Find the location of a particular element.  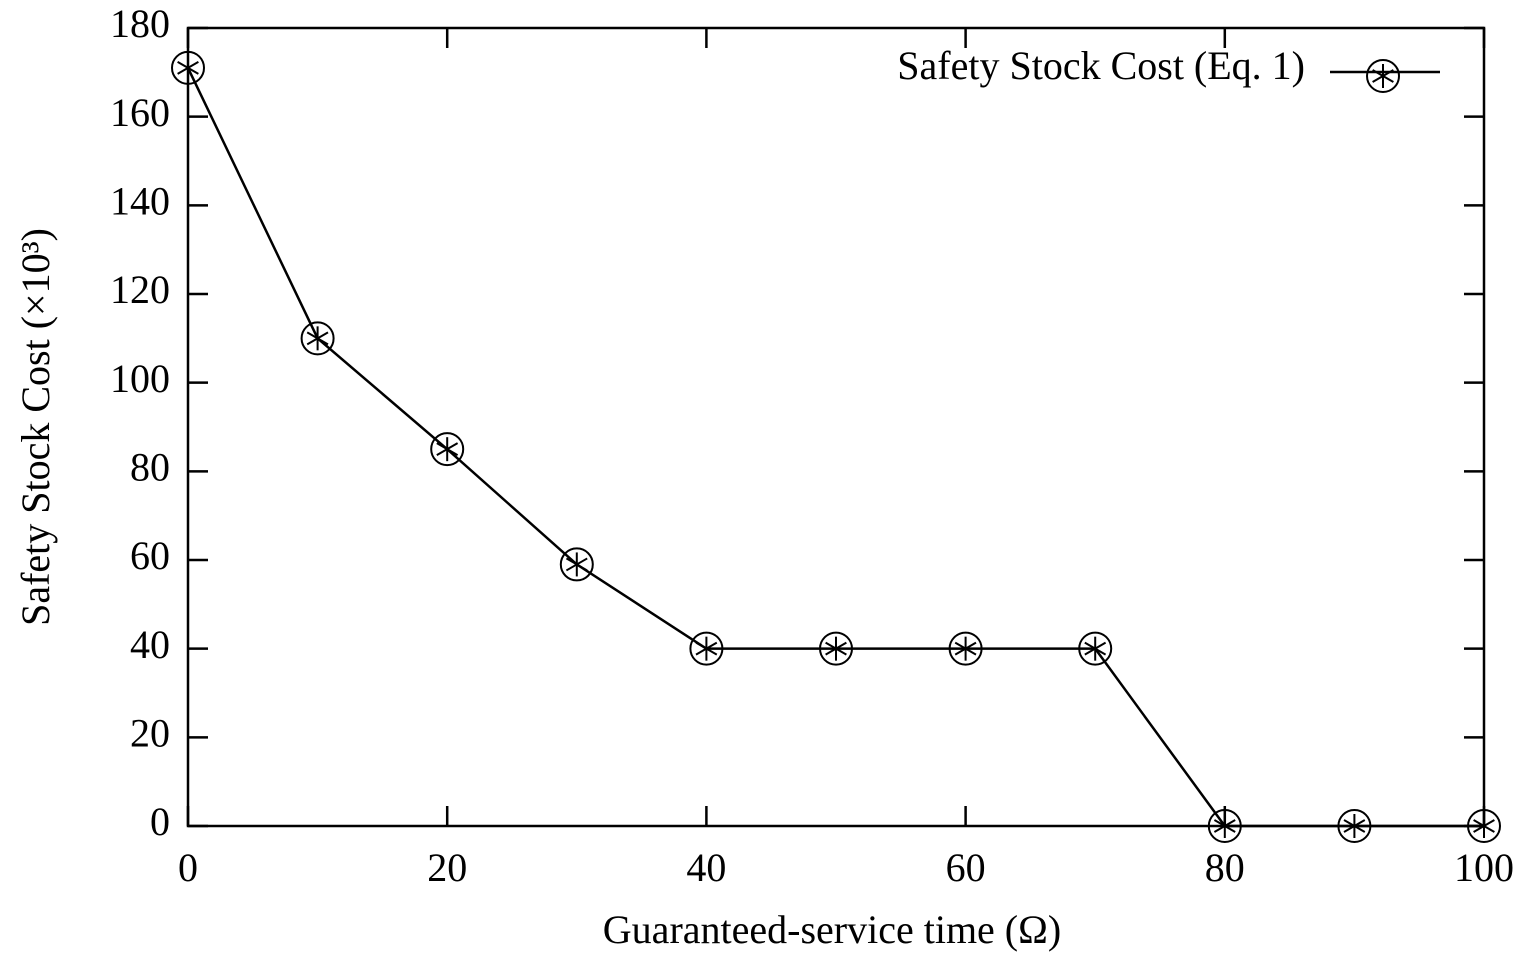

y-tick-label: 80 is located at coordinates (150, 467).